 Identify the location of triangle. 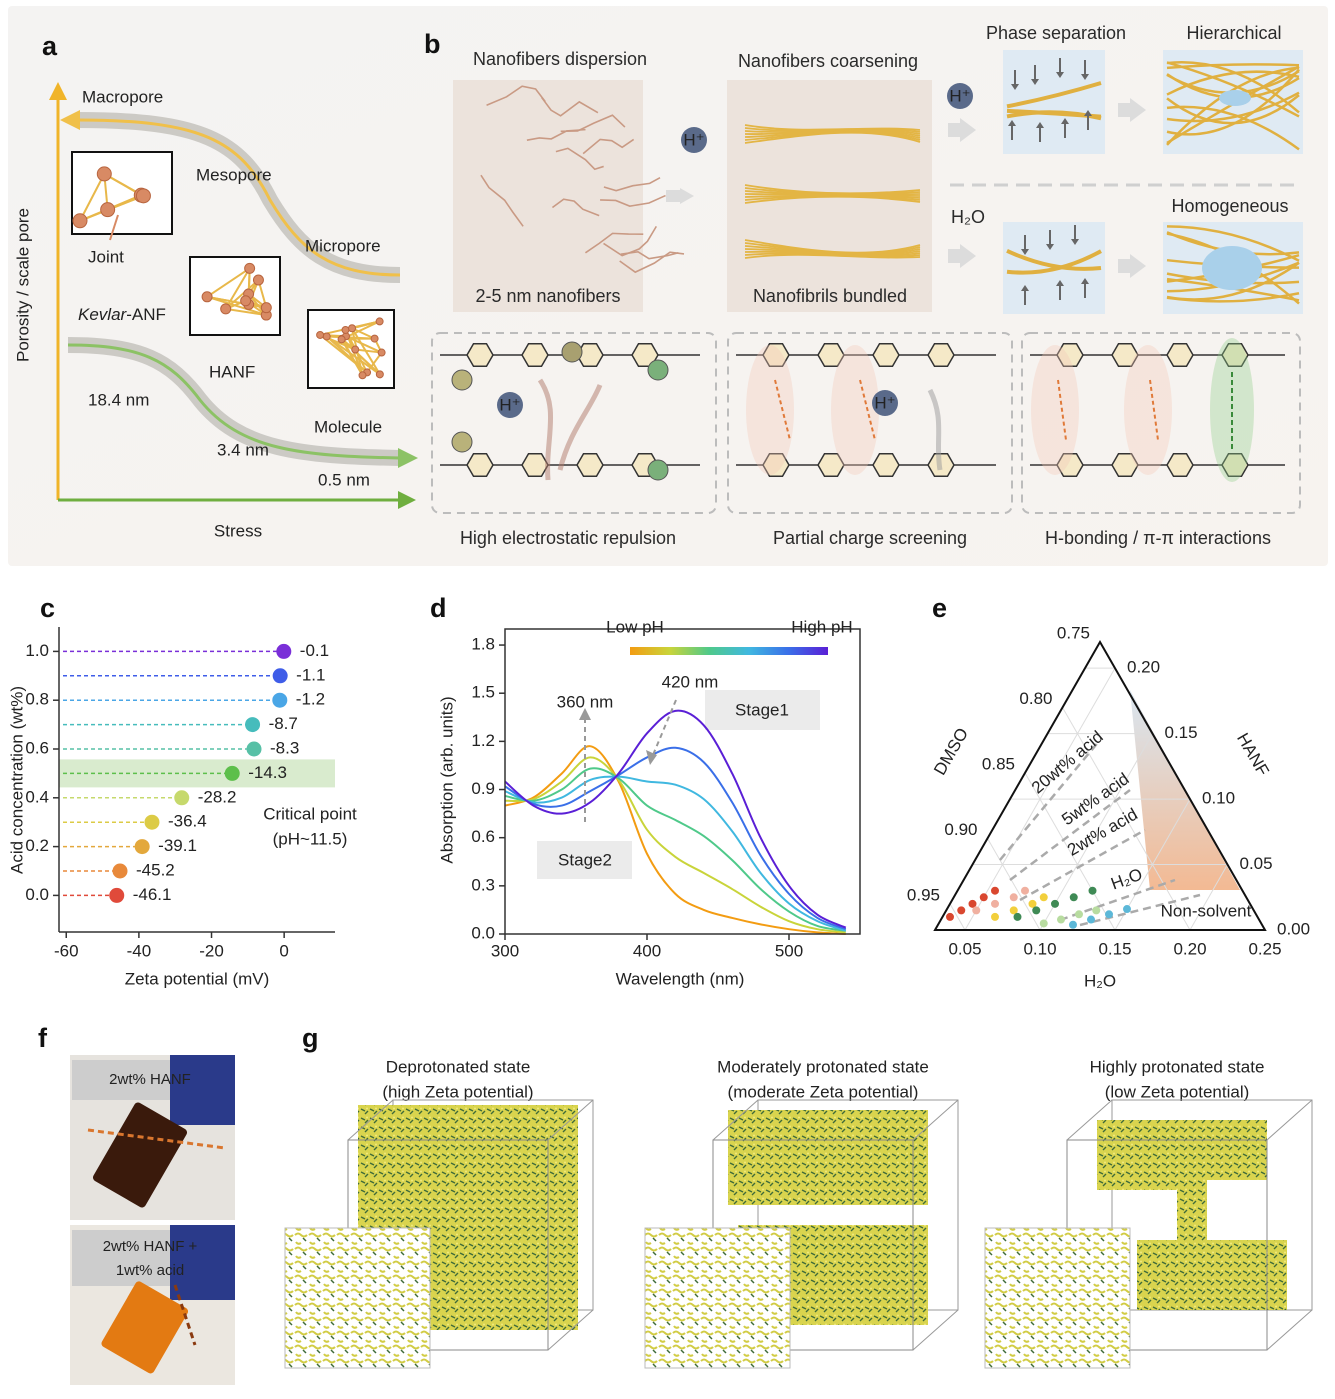
(1100, 785).